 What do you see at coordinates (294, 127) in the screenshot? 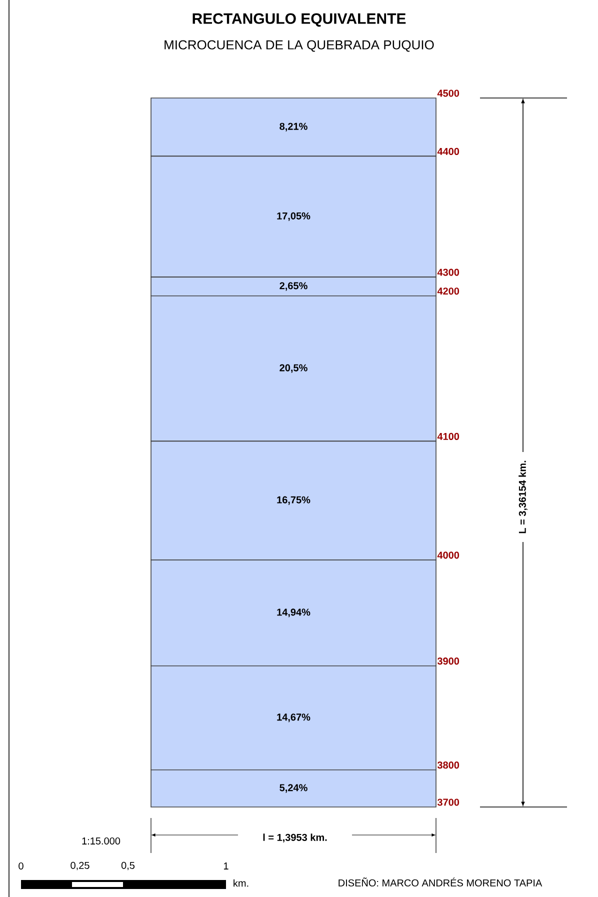
I see `data-label: 8,21%` at bounding box center [294, 127].